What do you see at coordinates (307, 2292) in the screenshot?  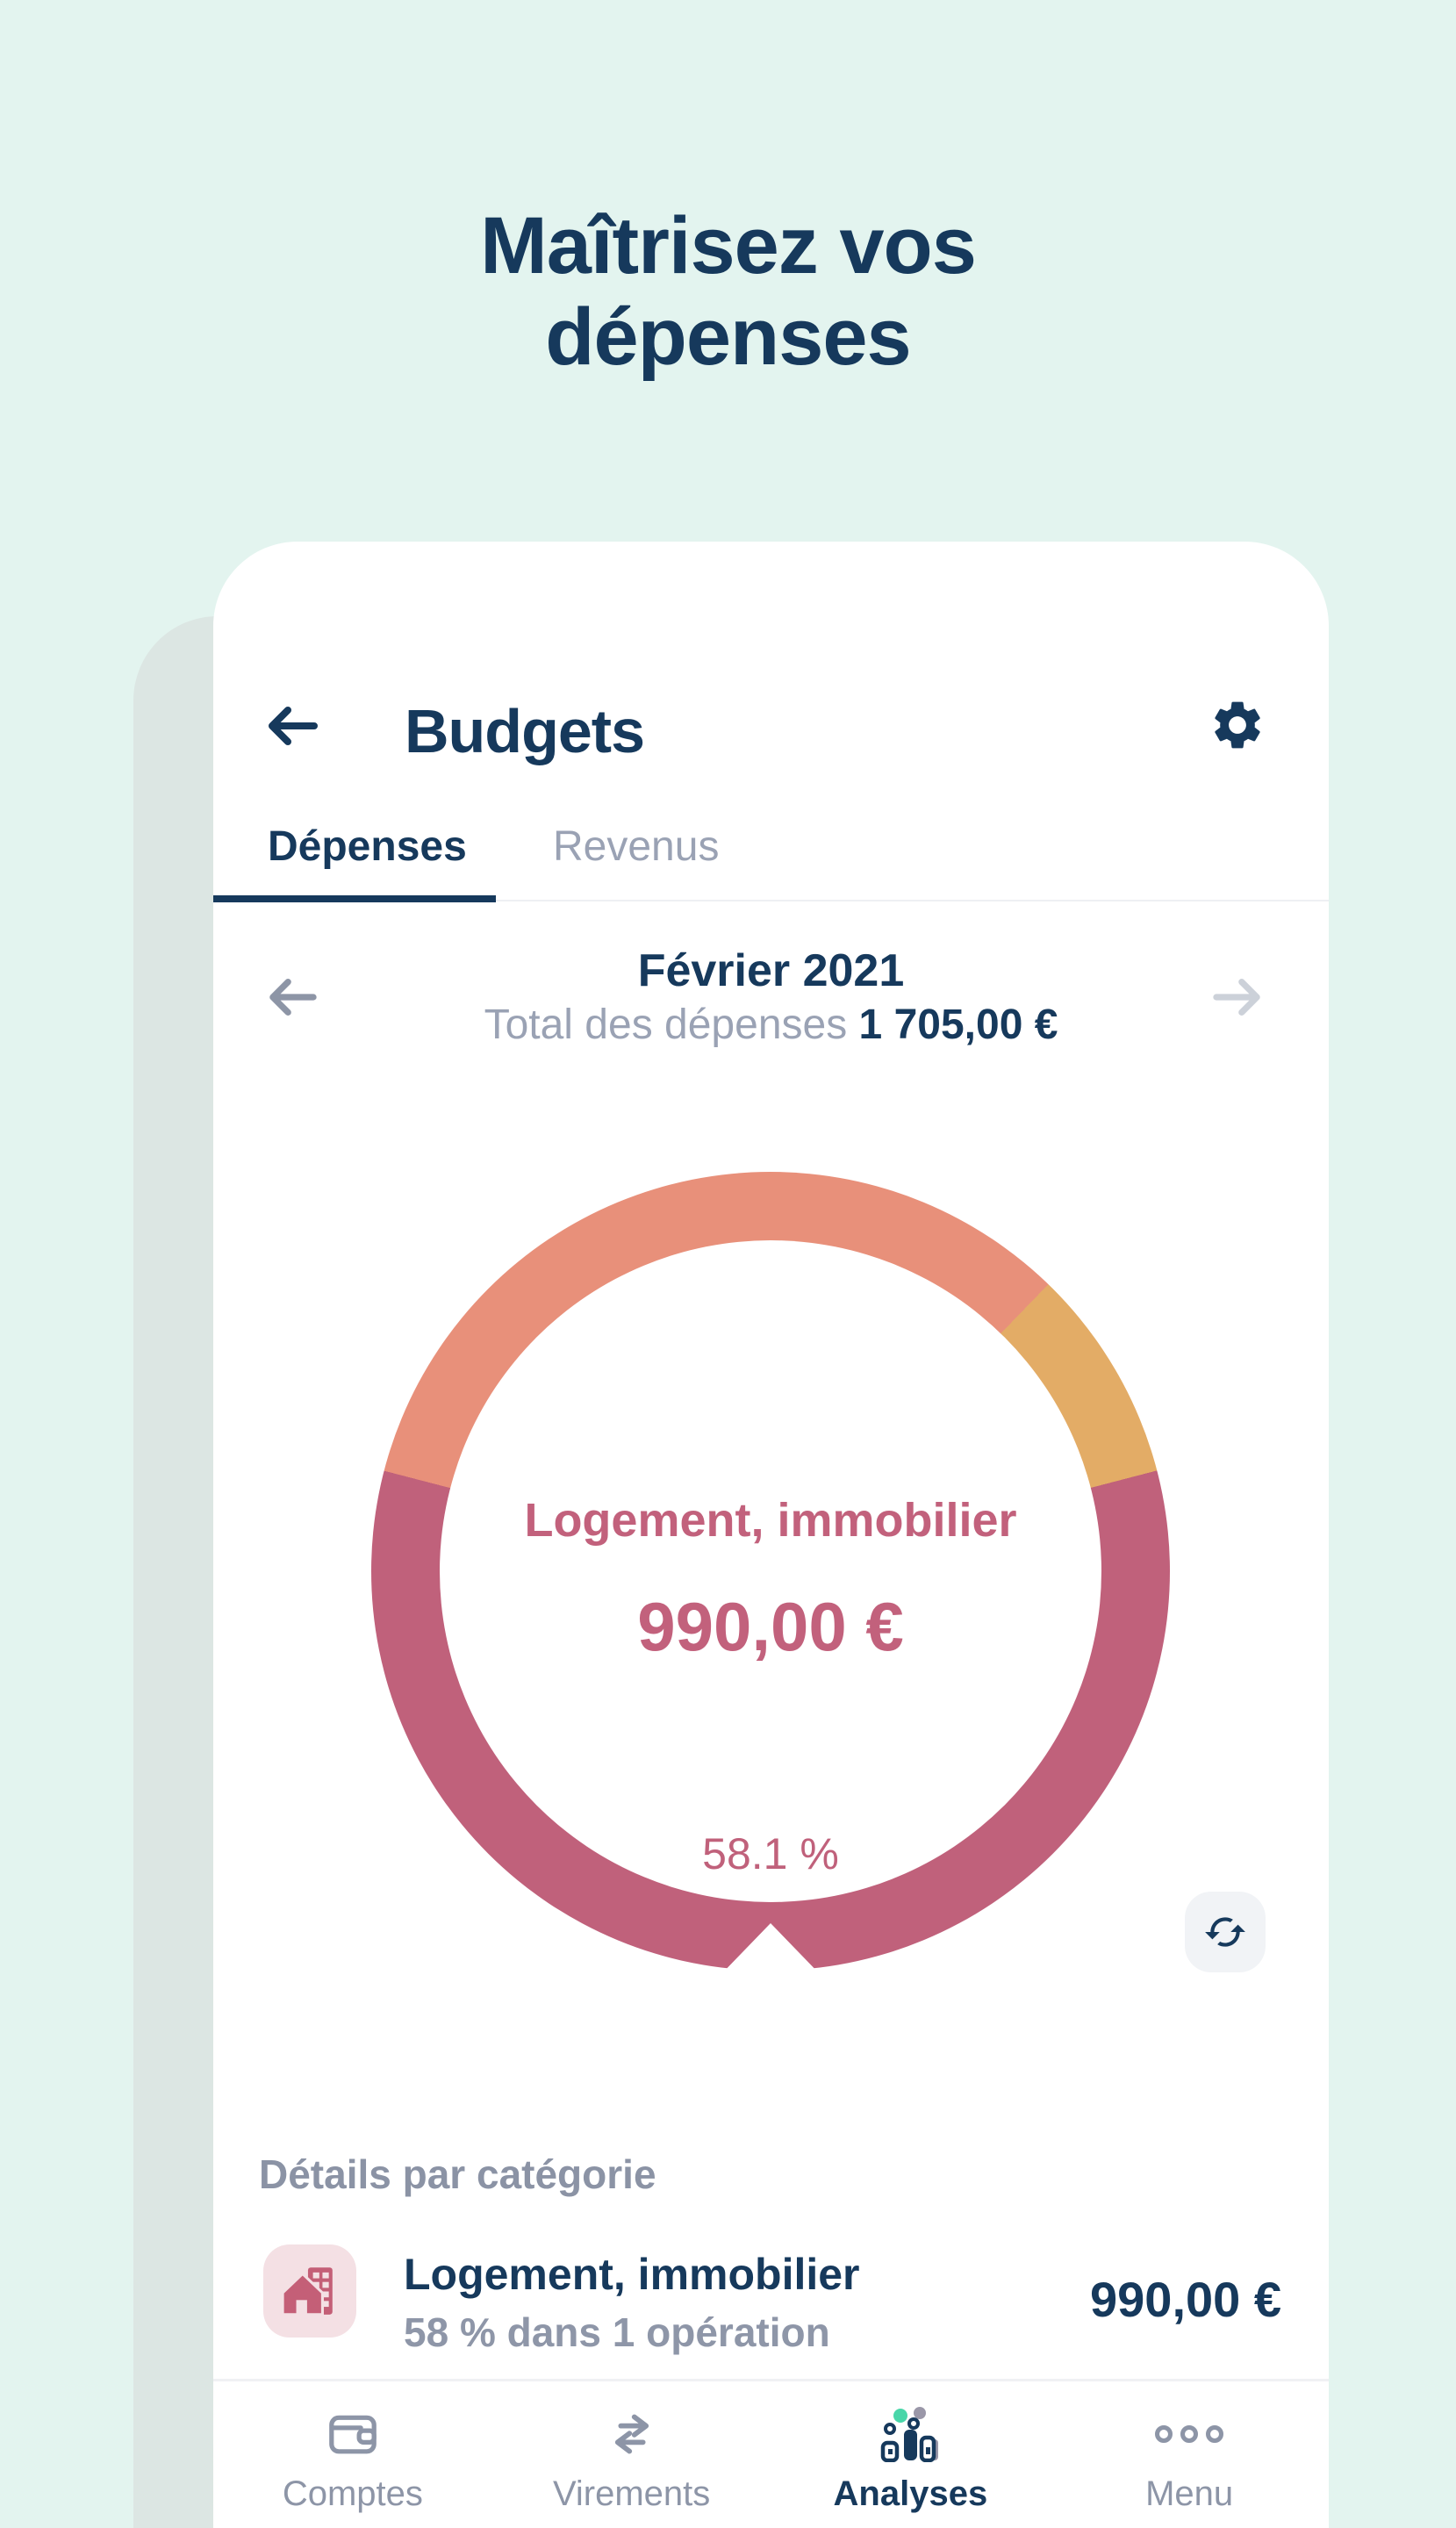 I see `house-building-icon` at bounding box center [307, 2292].